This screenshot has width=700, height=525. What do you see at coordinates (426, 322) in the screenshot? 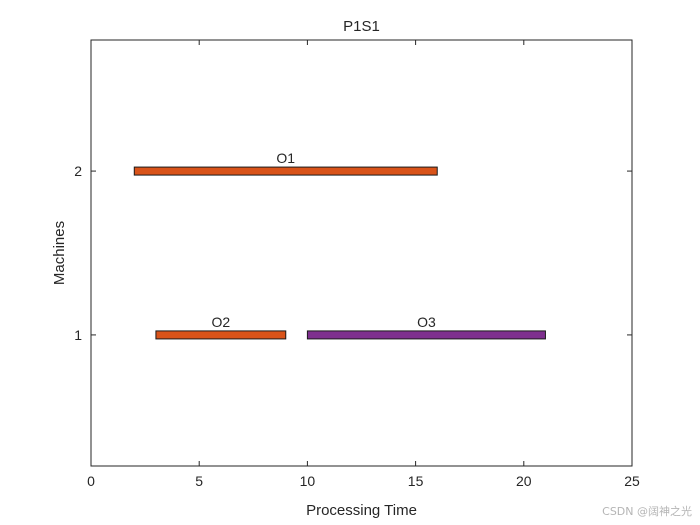
I see `task-label-o3: O3` at bounding box center [426, 322].